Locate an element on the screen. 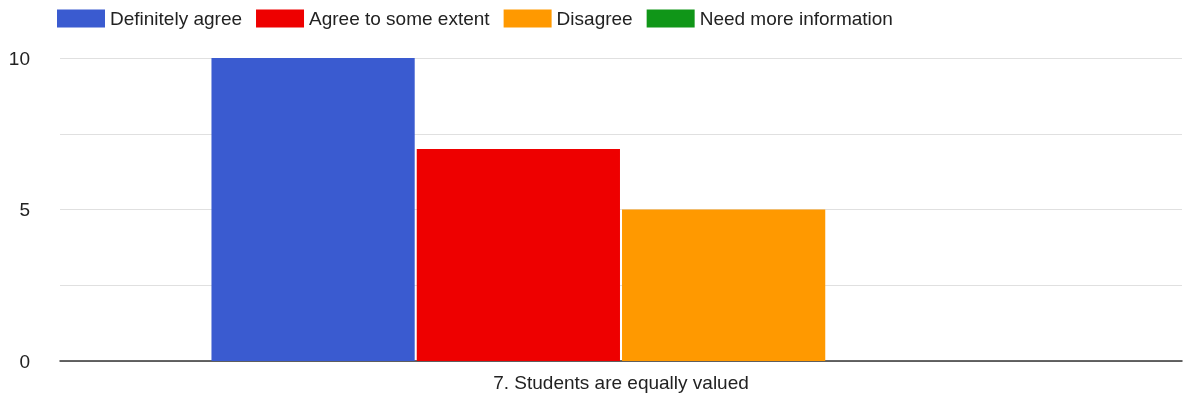 The image size is (1194, 404). y-tick-label: 0 is located at coordinates (24, 361).